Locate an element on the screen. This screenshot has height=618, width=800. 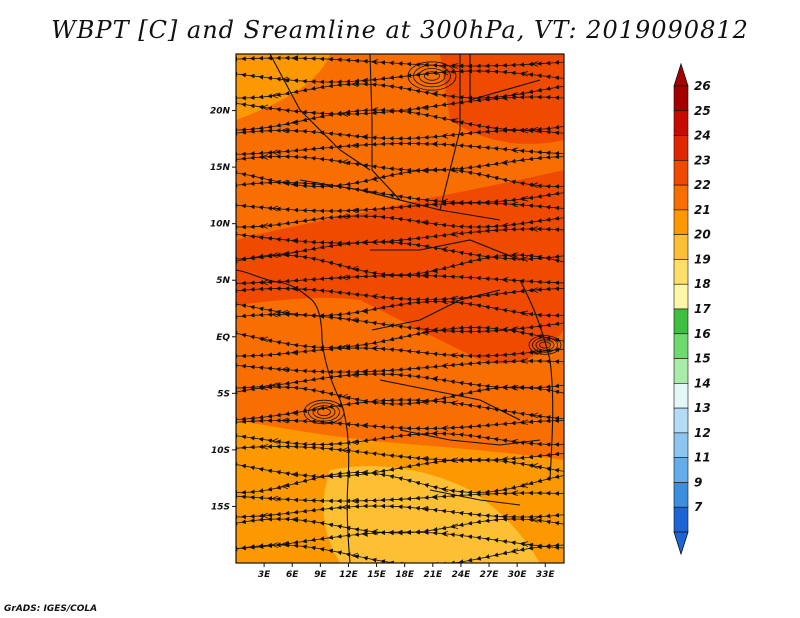
lat-tick-label: 15N is located at coordinates (220, 168).